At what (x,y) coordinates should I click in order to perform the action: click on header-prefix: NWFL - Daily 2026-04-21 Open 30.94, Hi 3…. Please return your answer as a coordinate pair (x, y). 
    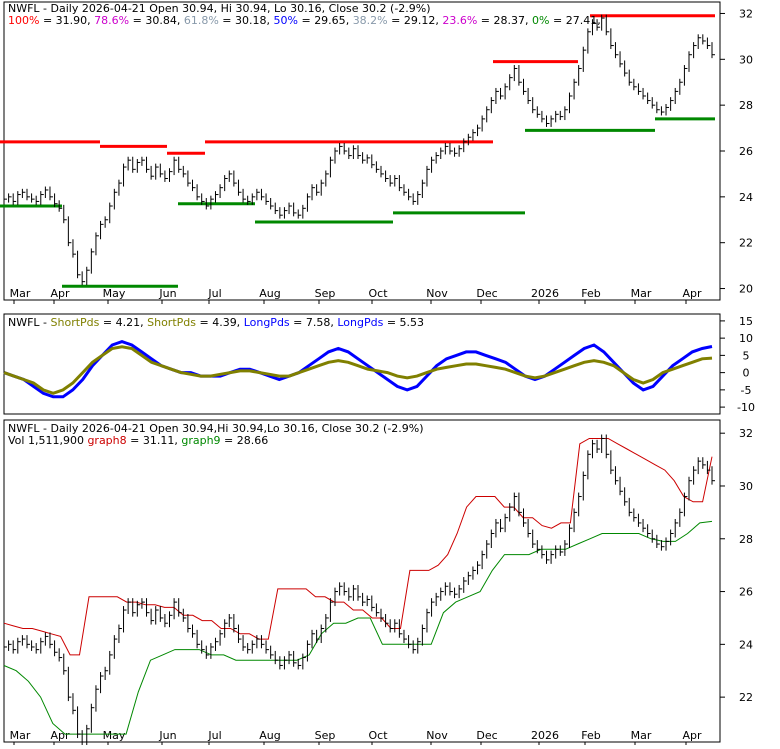
    Looking at the image, I should click on (219, 8).